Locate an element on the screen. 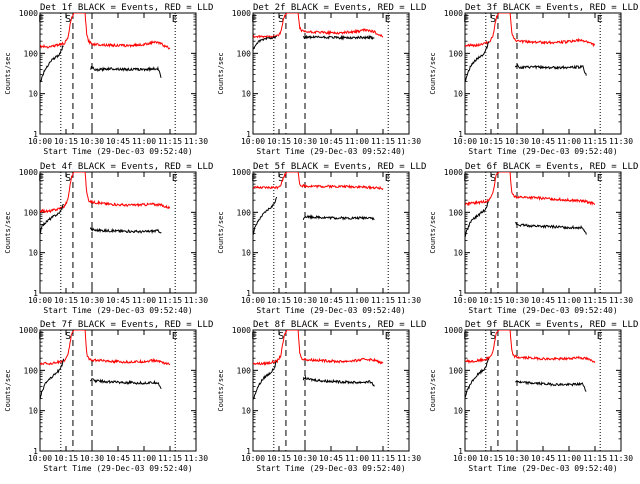  panel-title: Det 6f BLACK = Events, RED = LLD is located at coordinates (551, 167).